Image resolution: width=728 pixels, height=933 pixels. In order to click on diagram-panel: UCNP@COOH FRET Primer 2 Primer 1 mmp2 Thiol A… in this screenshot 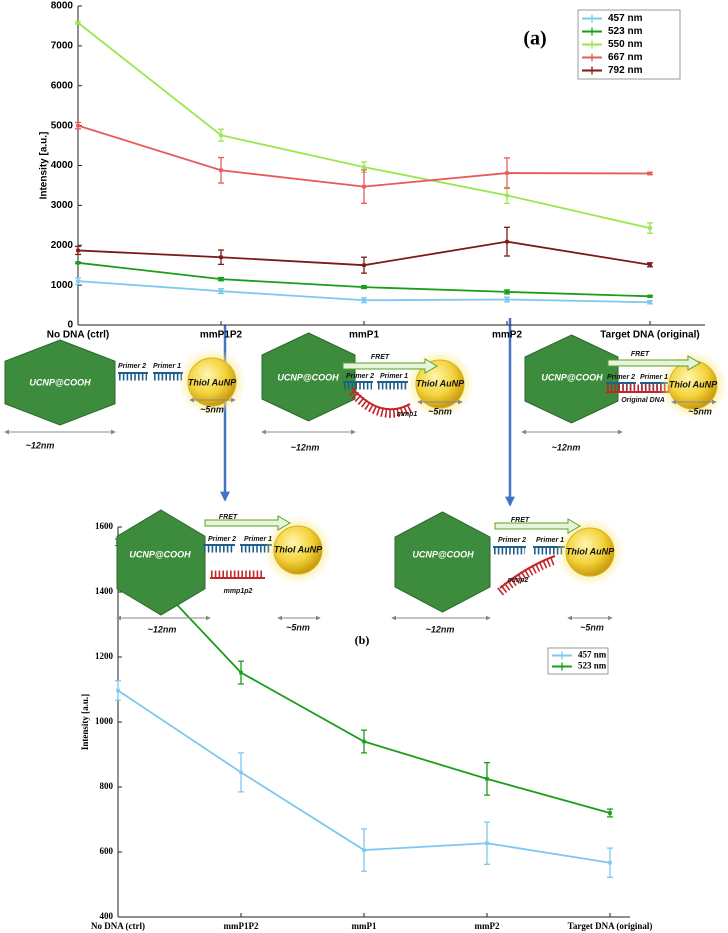, I will do `click(507, 572)`.